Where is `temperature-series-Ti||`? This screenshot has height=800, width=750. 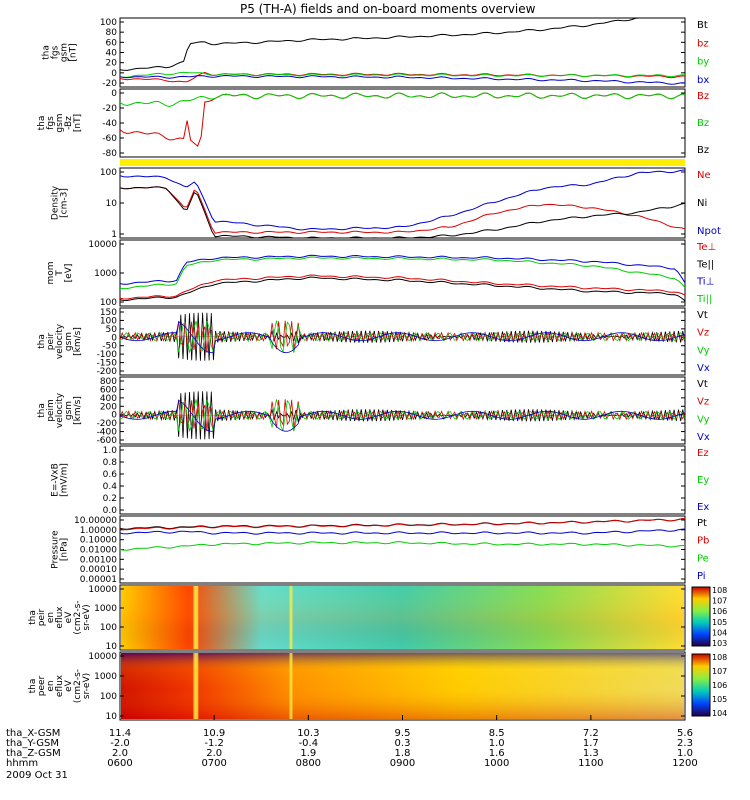
temperature-series-Ti|| is located at coordinates (402, 273).